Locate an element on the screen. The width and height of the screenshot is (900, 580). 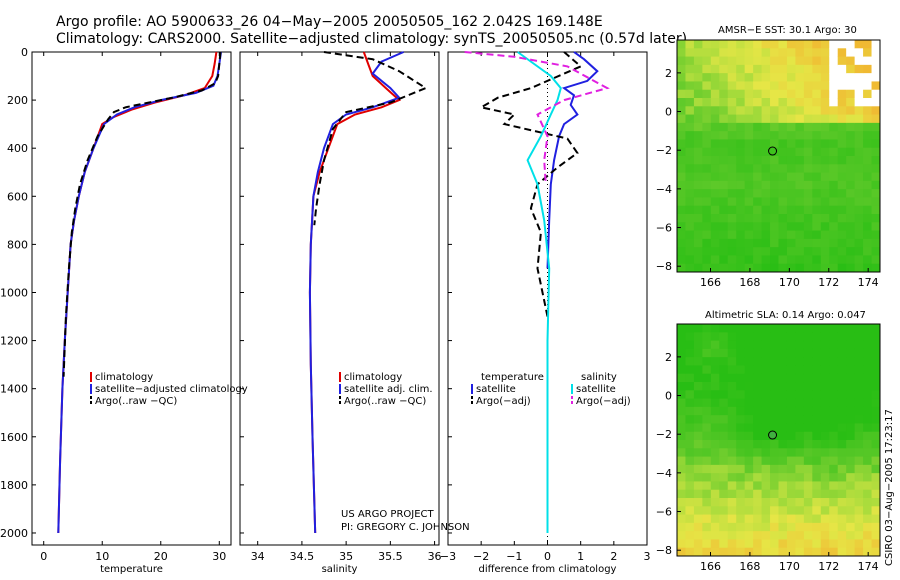
sst-map-frame is located at coordinates (778, 156).